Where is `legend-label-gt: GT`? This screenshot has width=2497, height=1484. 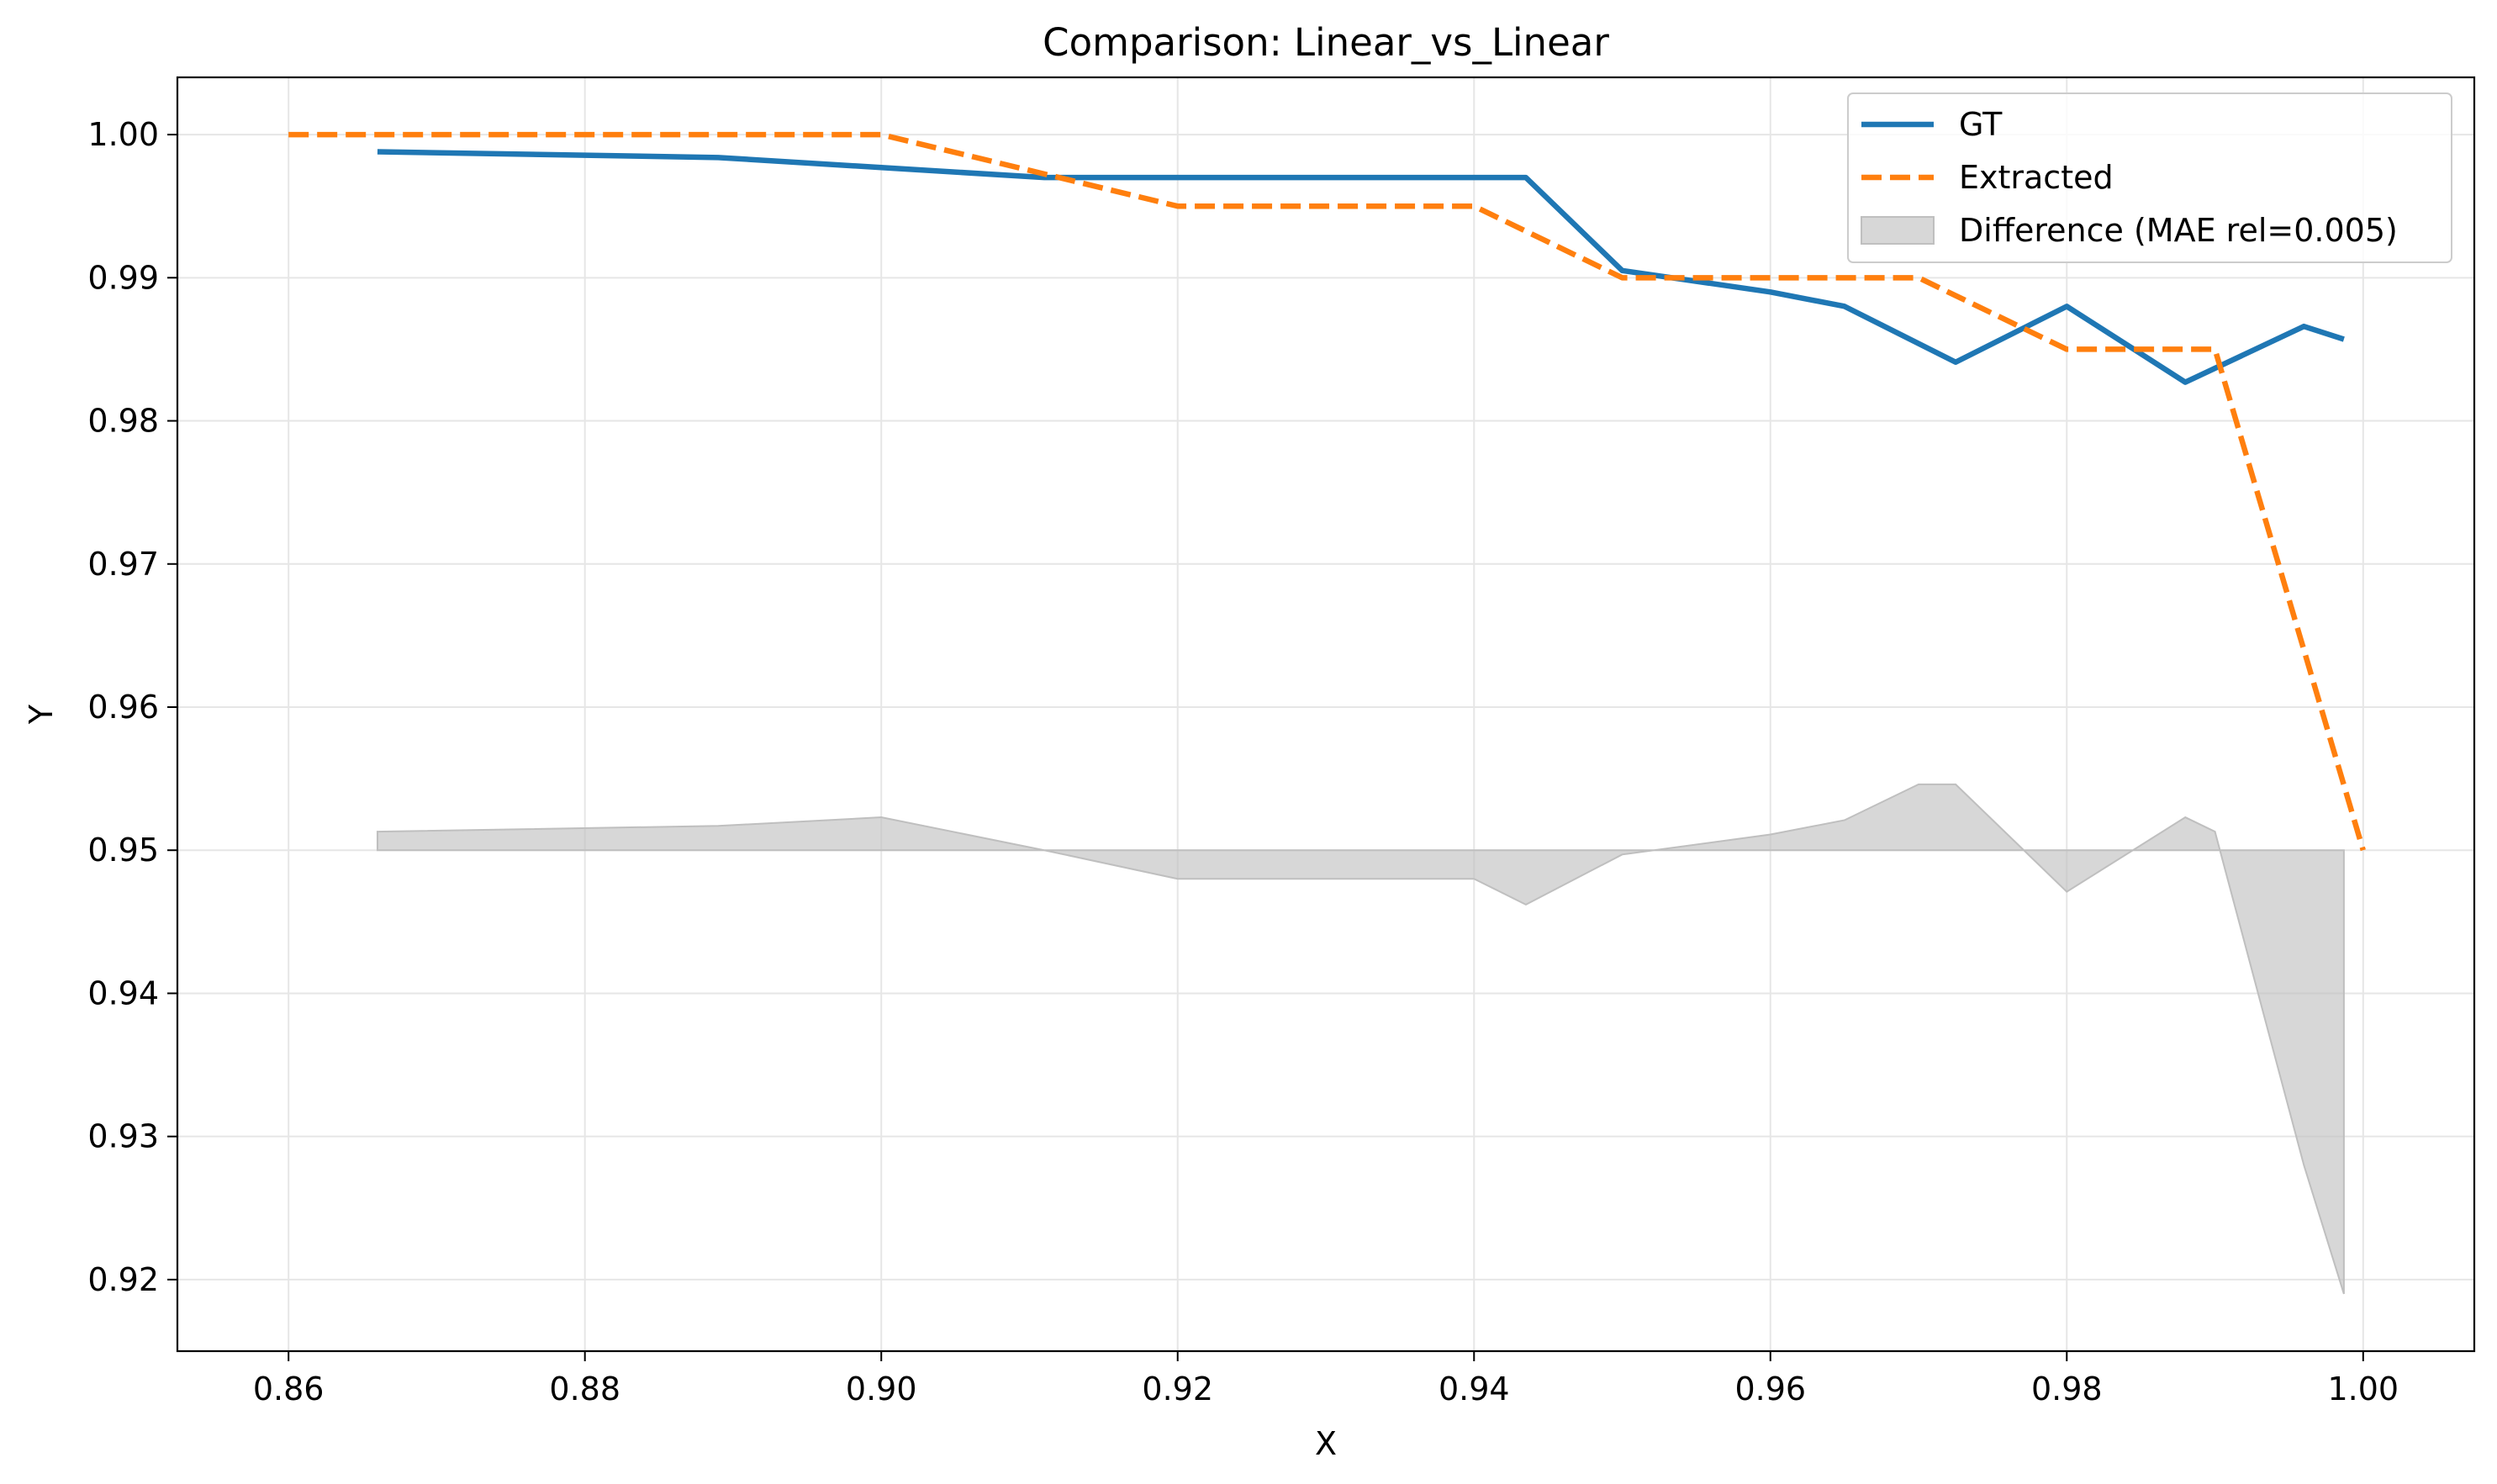 legend-label-gt: GT is located at coordinates (1981, 124).